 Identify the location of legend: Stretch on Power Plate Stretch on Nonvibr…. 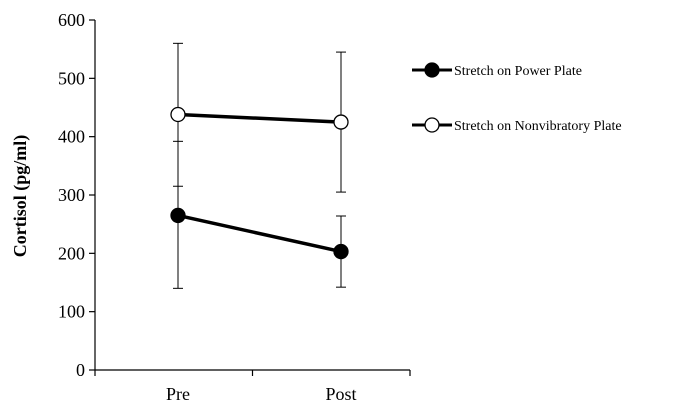
(517, 98).